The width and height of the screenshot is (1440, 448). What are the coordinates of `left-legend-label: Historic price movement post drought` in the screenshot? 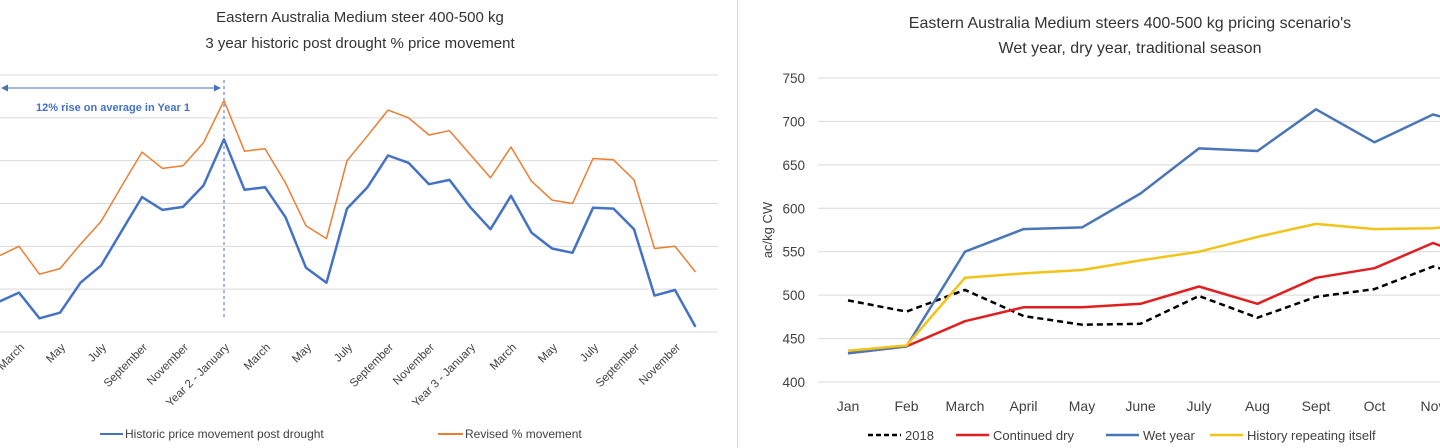 It's located at (224, 434).